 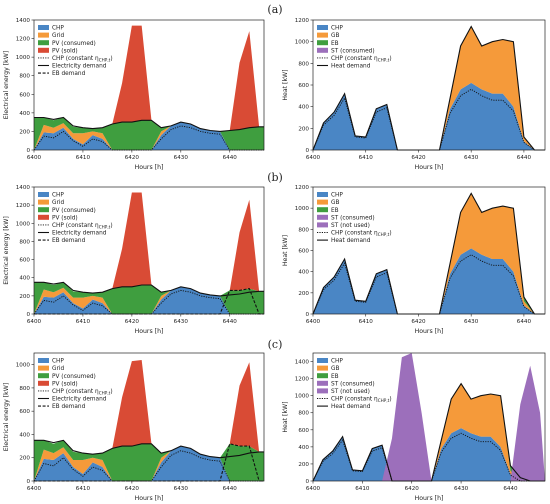 What do you see at coordinates (350, 226) in the screenshot?
I see `legend-label: ST (not used)` at bounding box center [350, 226].